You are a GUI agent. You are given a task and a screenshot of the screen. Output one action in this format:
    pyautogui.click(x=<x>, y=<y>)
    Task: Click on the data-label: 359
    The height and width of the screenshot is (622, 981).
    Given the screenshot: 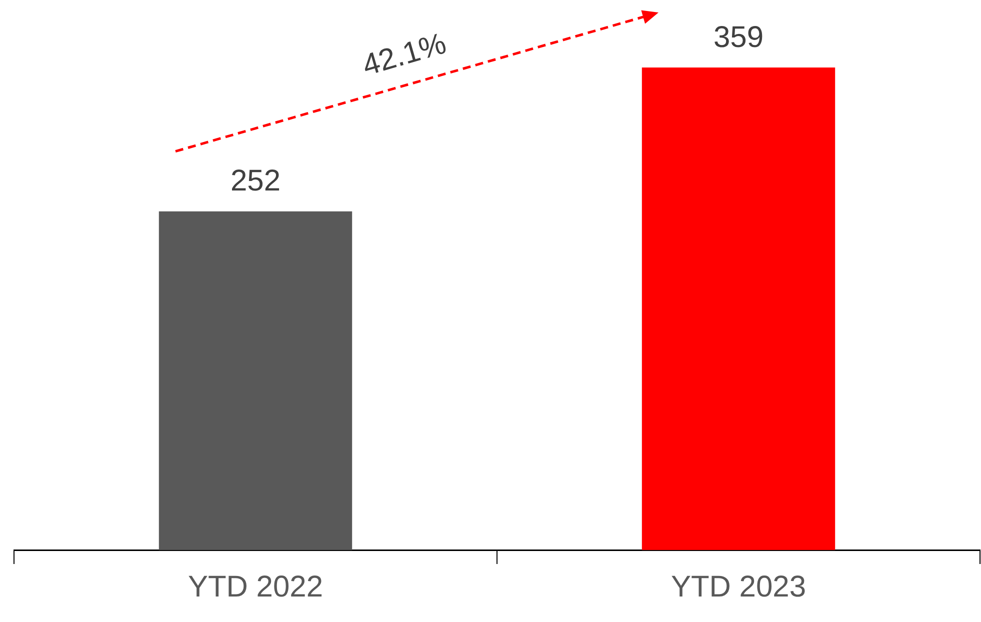 What is the action you would take?
    pyautogui.click(x=738, y=37)
    